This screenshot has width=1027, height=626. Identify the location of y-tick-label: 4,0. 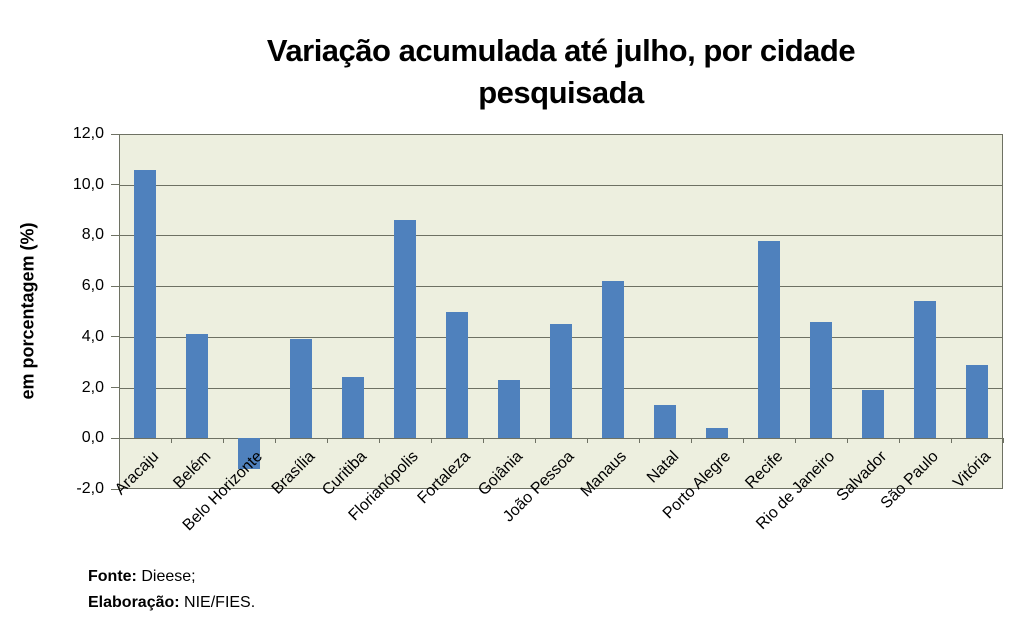
(92, 336).